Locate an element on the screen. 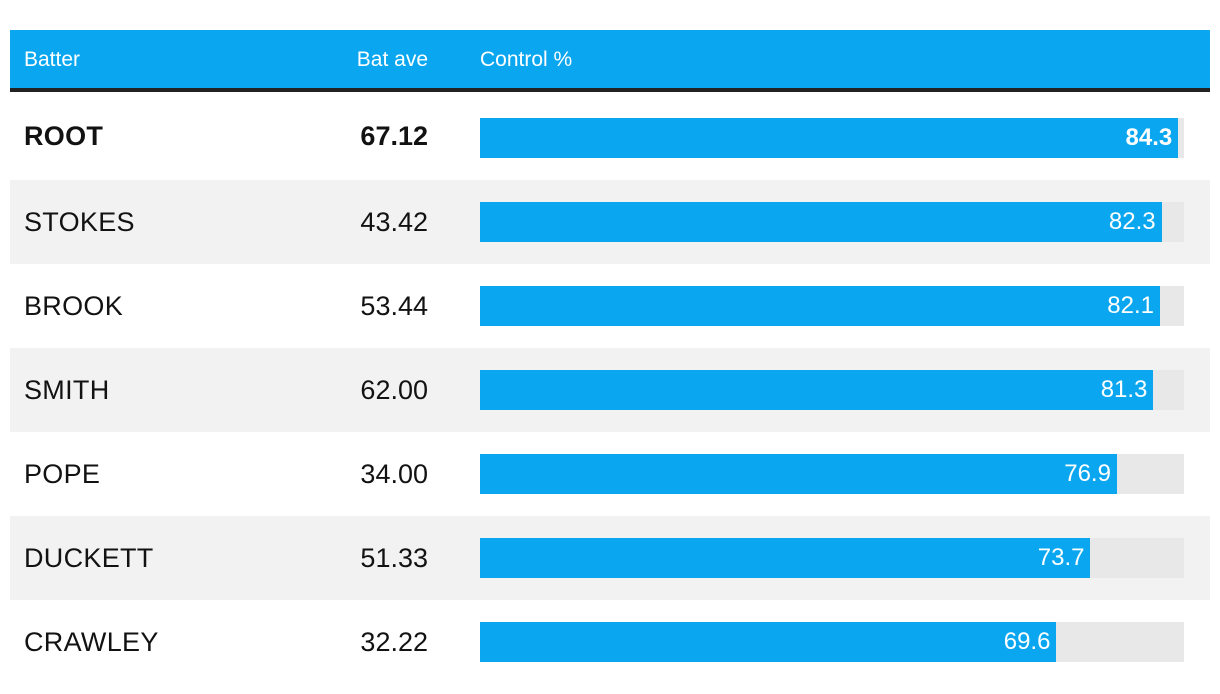  batter-name: DUCKETT is located at coordinates (89, 557).